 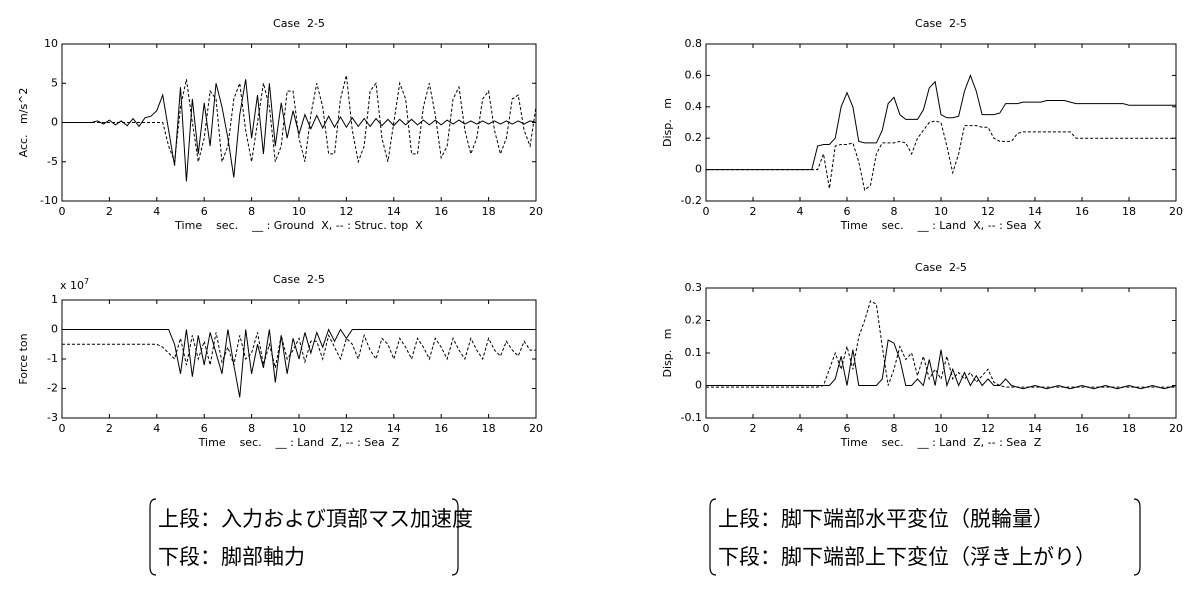 What do you see at coordinates (694, 287) in the screenshot?
I see `y-tick-label: 0.3` at bounding box center [694, 287].